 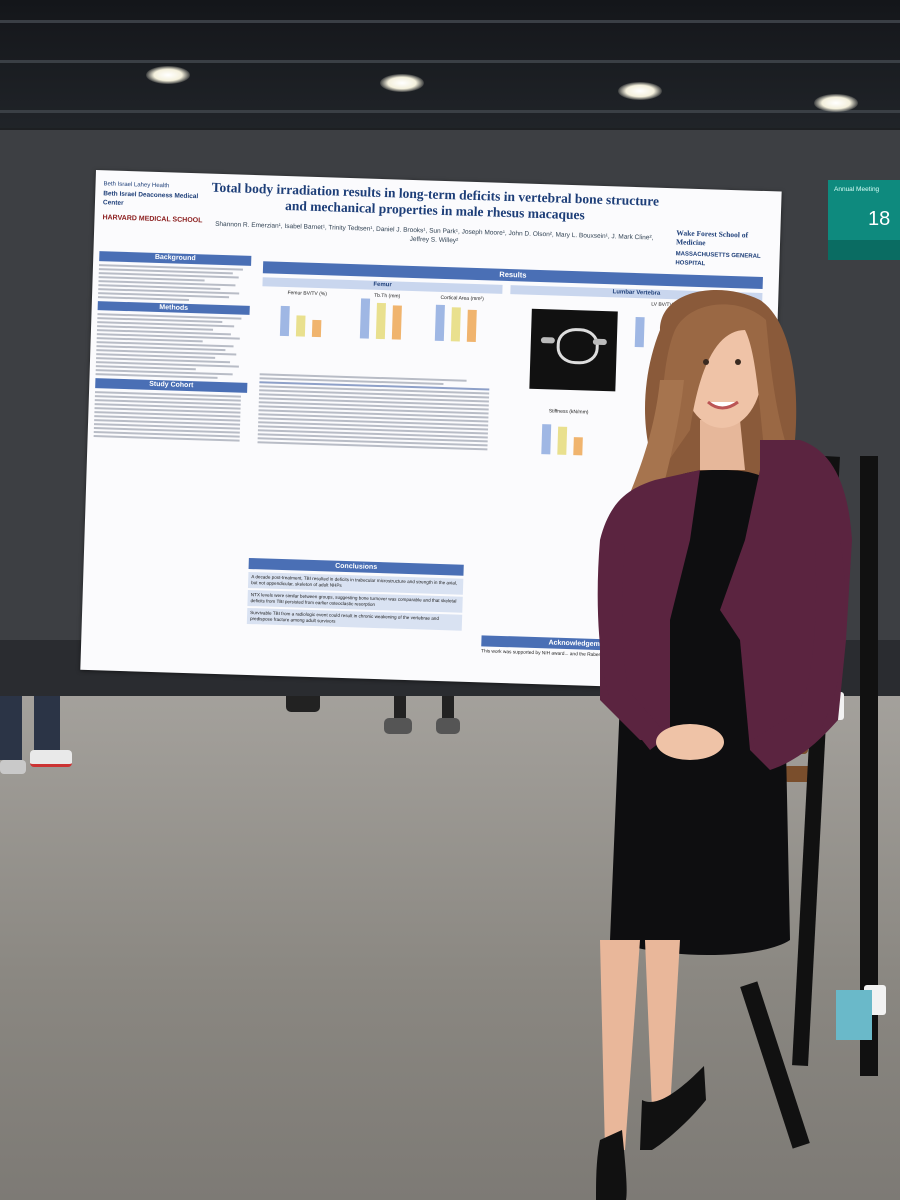 I want to click on badge-label: Annual Meeting, so click(x=857, y=189).